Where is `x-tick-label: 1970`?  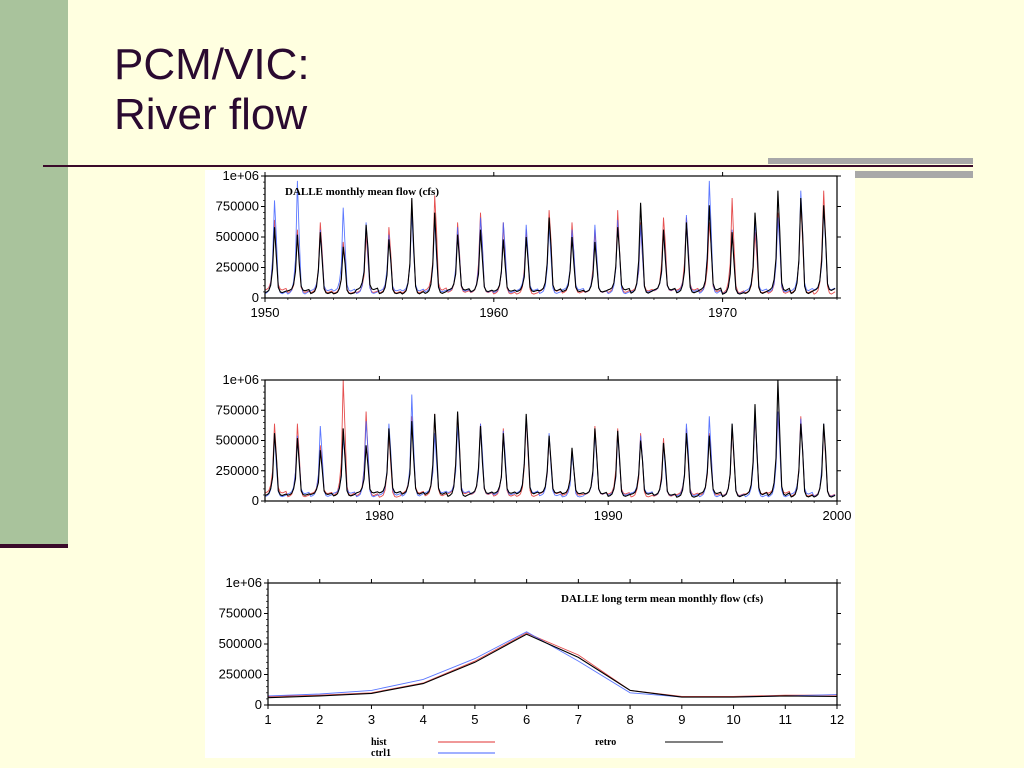
x-tick-label: 1970 is located at coordinates (722, 312).